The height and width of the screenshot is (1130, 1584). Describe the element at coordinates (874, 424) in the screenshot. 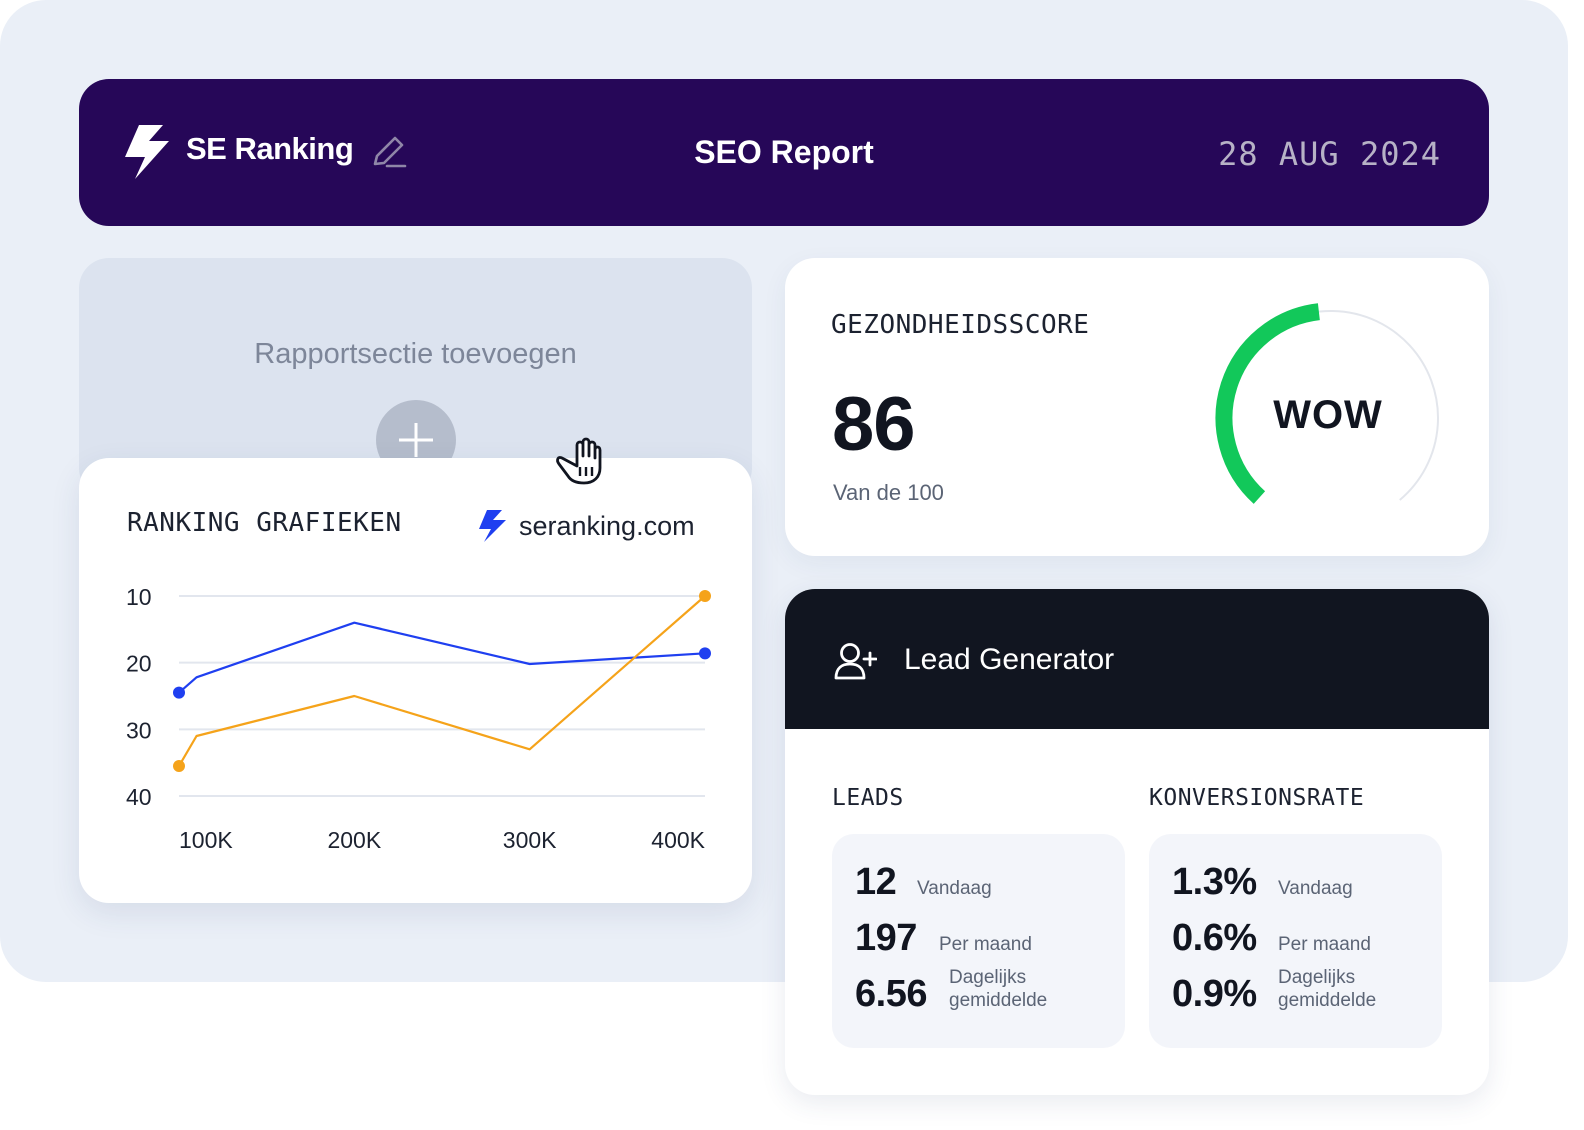

I see `health-score-value: 86` at that location.